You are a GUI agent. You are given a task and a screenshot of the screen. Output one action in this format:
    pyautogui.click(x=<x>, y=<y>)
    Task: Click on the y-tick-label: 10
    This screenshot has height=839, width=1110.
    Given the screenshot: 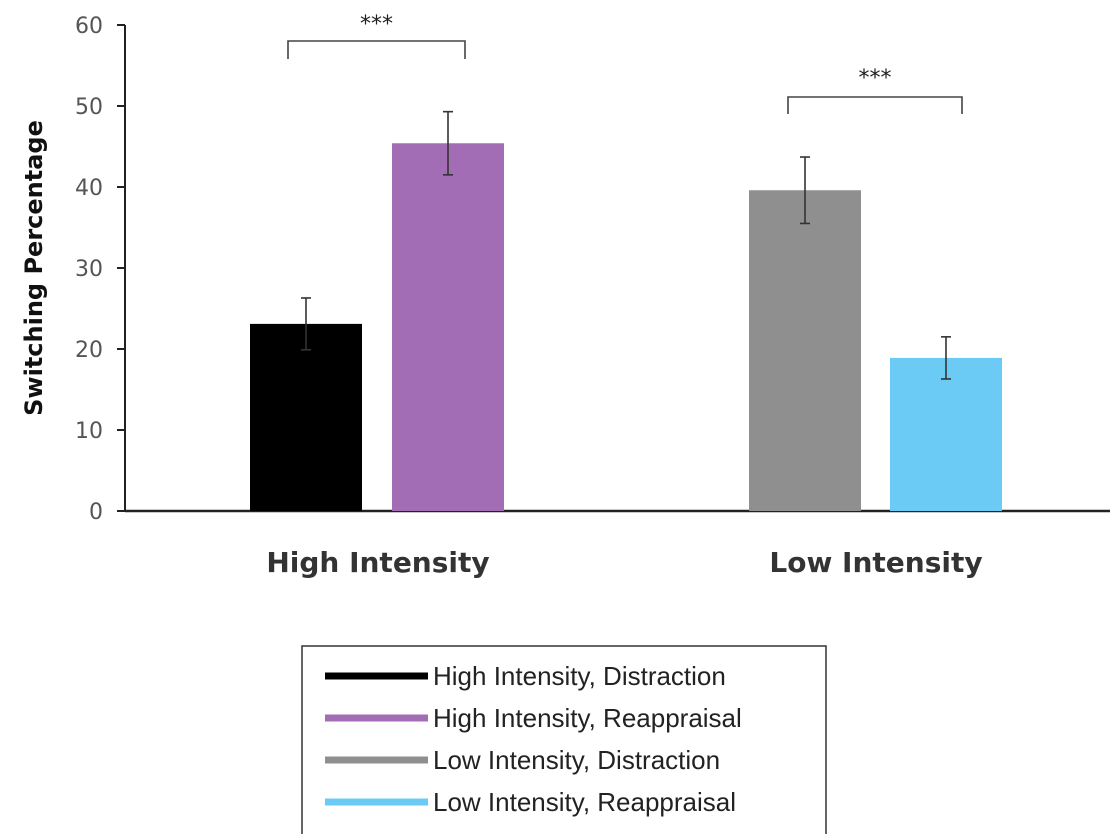 What is the action you would take?
    pyautogui.click(x=89, y=431)
    